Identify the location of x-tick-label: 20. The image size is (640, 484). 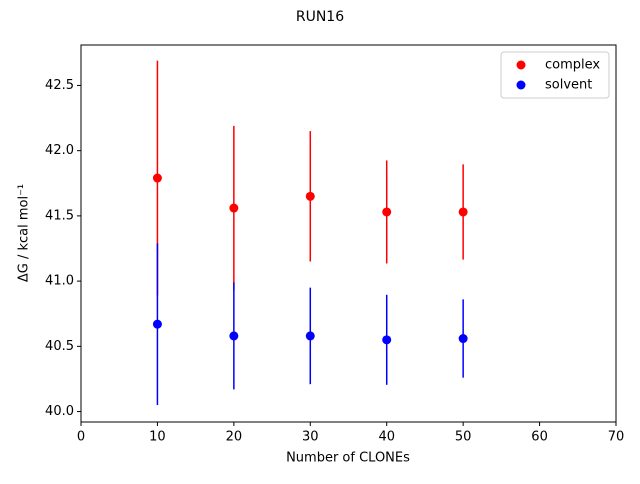
(234, 437).